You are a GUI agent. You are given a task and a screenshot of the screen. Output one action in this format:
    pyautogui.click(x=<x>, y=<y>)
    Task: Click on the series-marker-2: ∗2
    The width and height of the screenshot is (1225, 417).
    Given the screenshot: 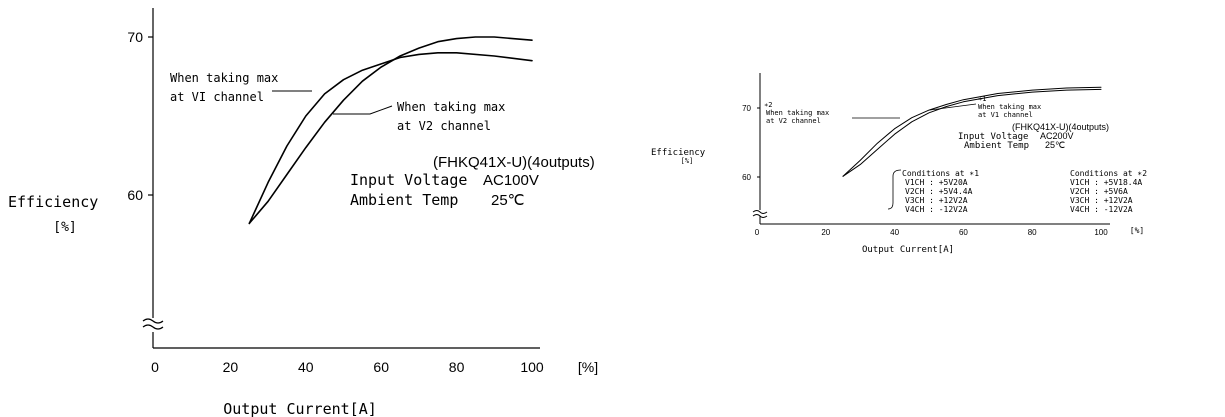 What is the action you would take?
    pyautogui.click(x=768, y=105)
    